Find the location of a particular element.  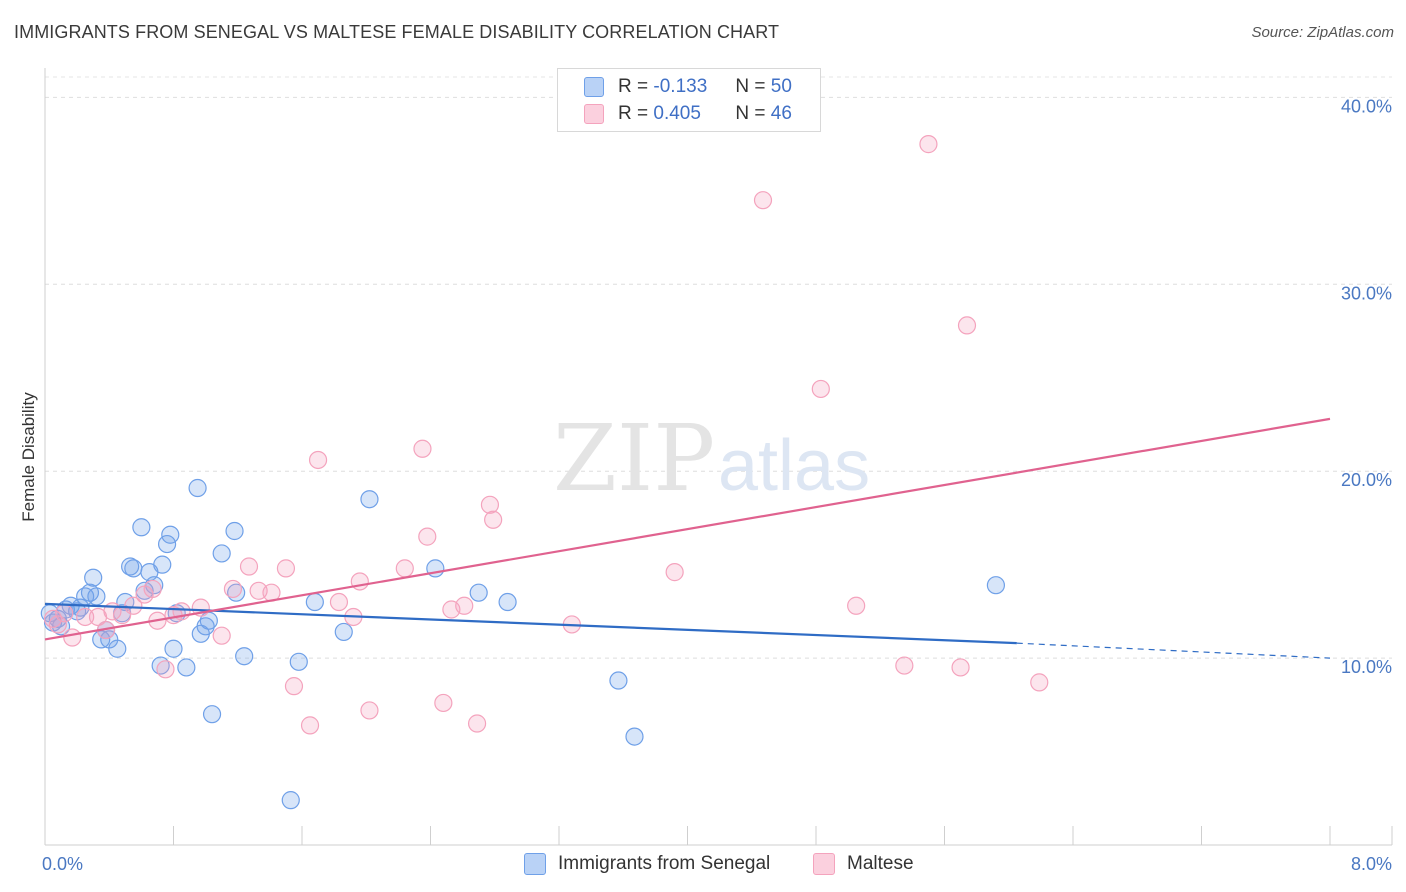

legend-n-value-senegal: 50 is located at coordinates (781, 86).